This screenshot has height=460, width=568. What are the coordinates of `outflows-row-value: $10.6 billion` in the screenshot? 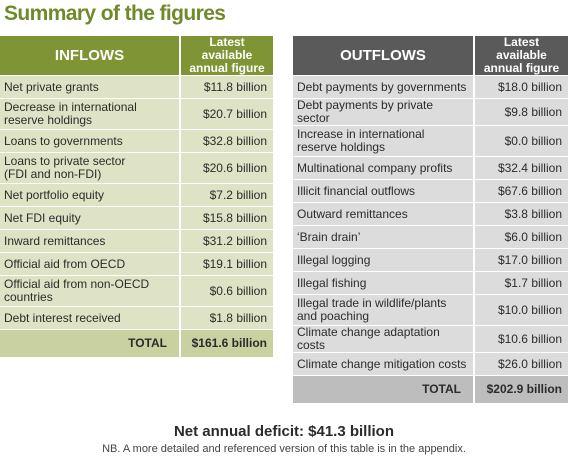 It's located at (520, 339).